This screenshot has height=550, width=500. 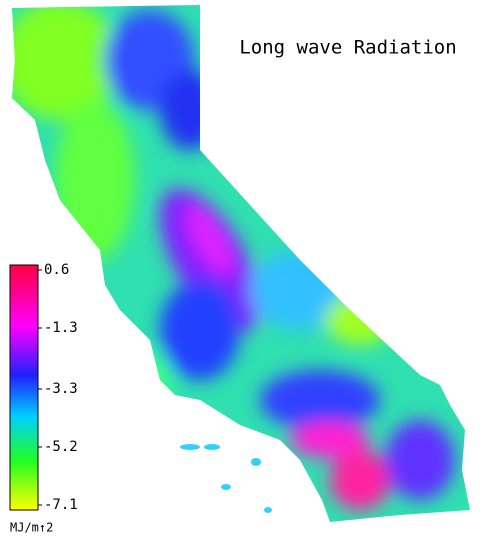 What do you see at coordinates (56, 270) in the screenshot?
I see `colorbar-tick-label: 0.6` at bounding box center [56, 270].